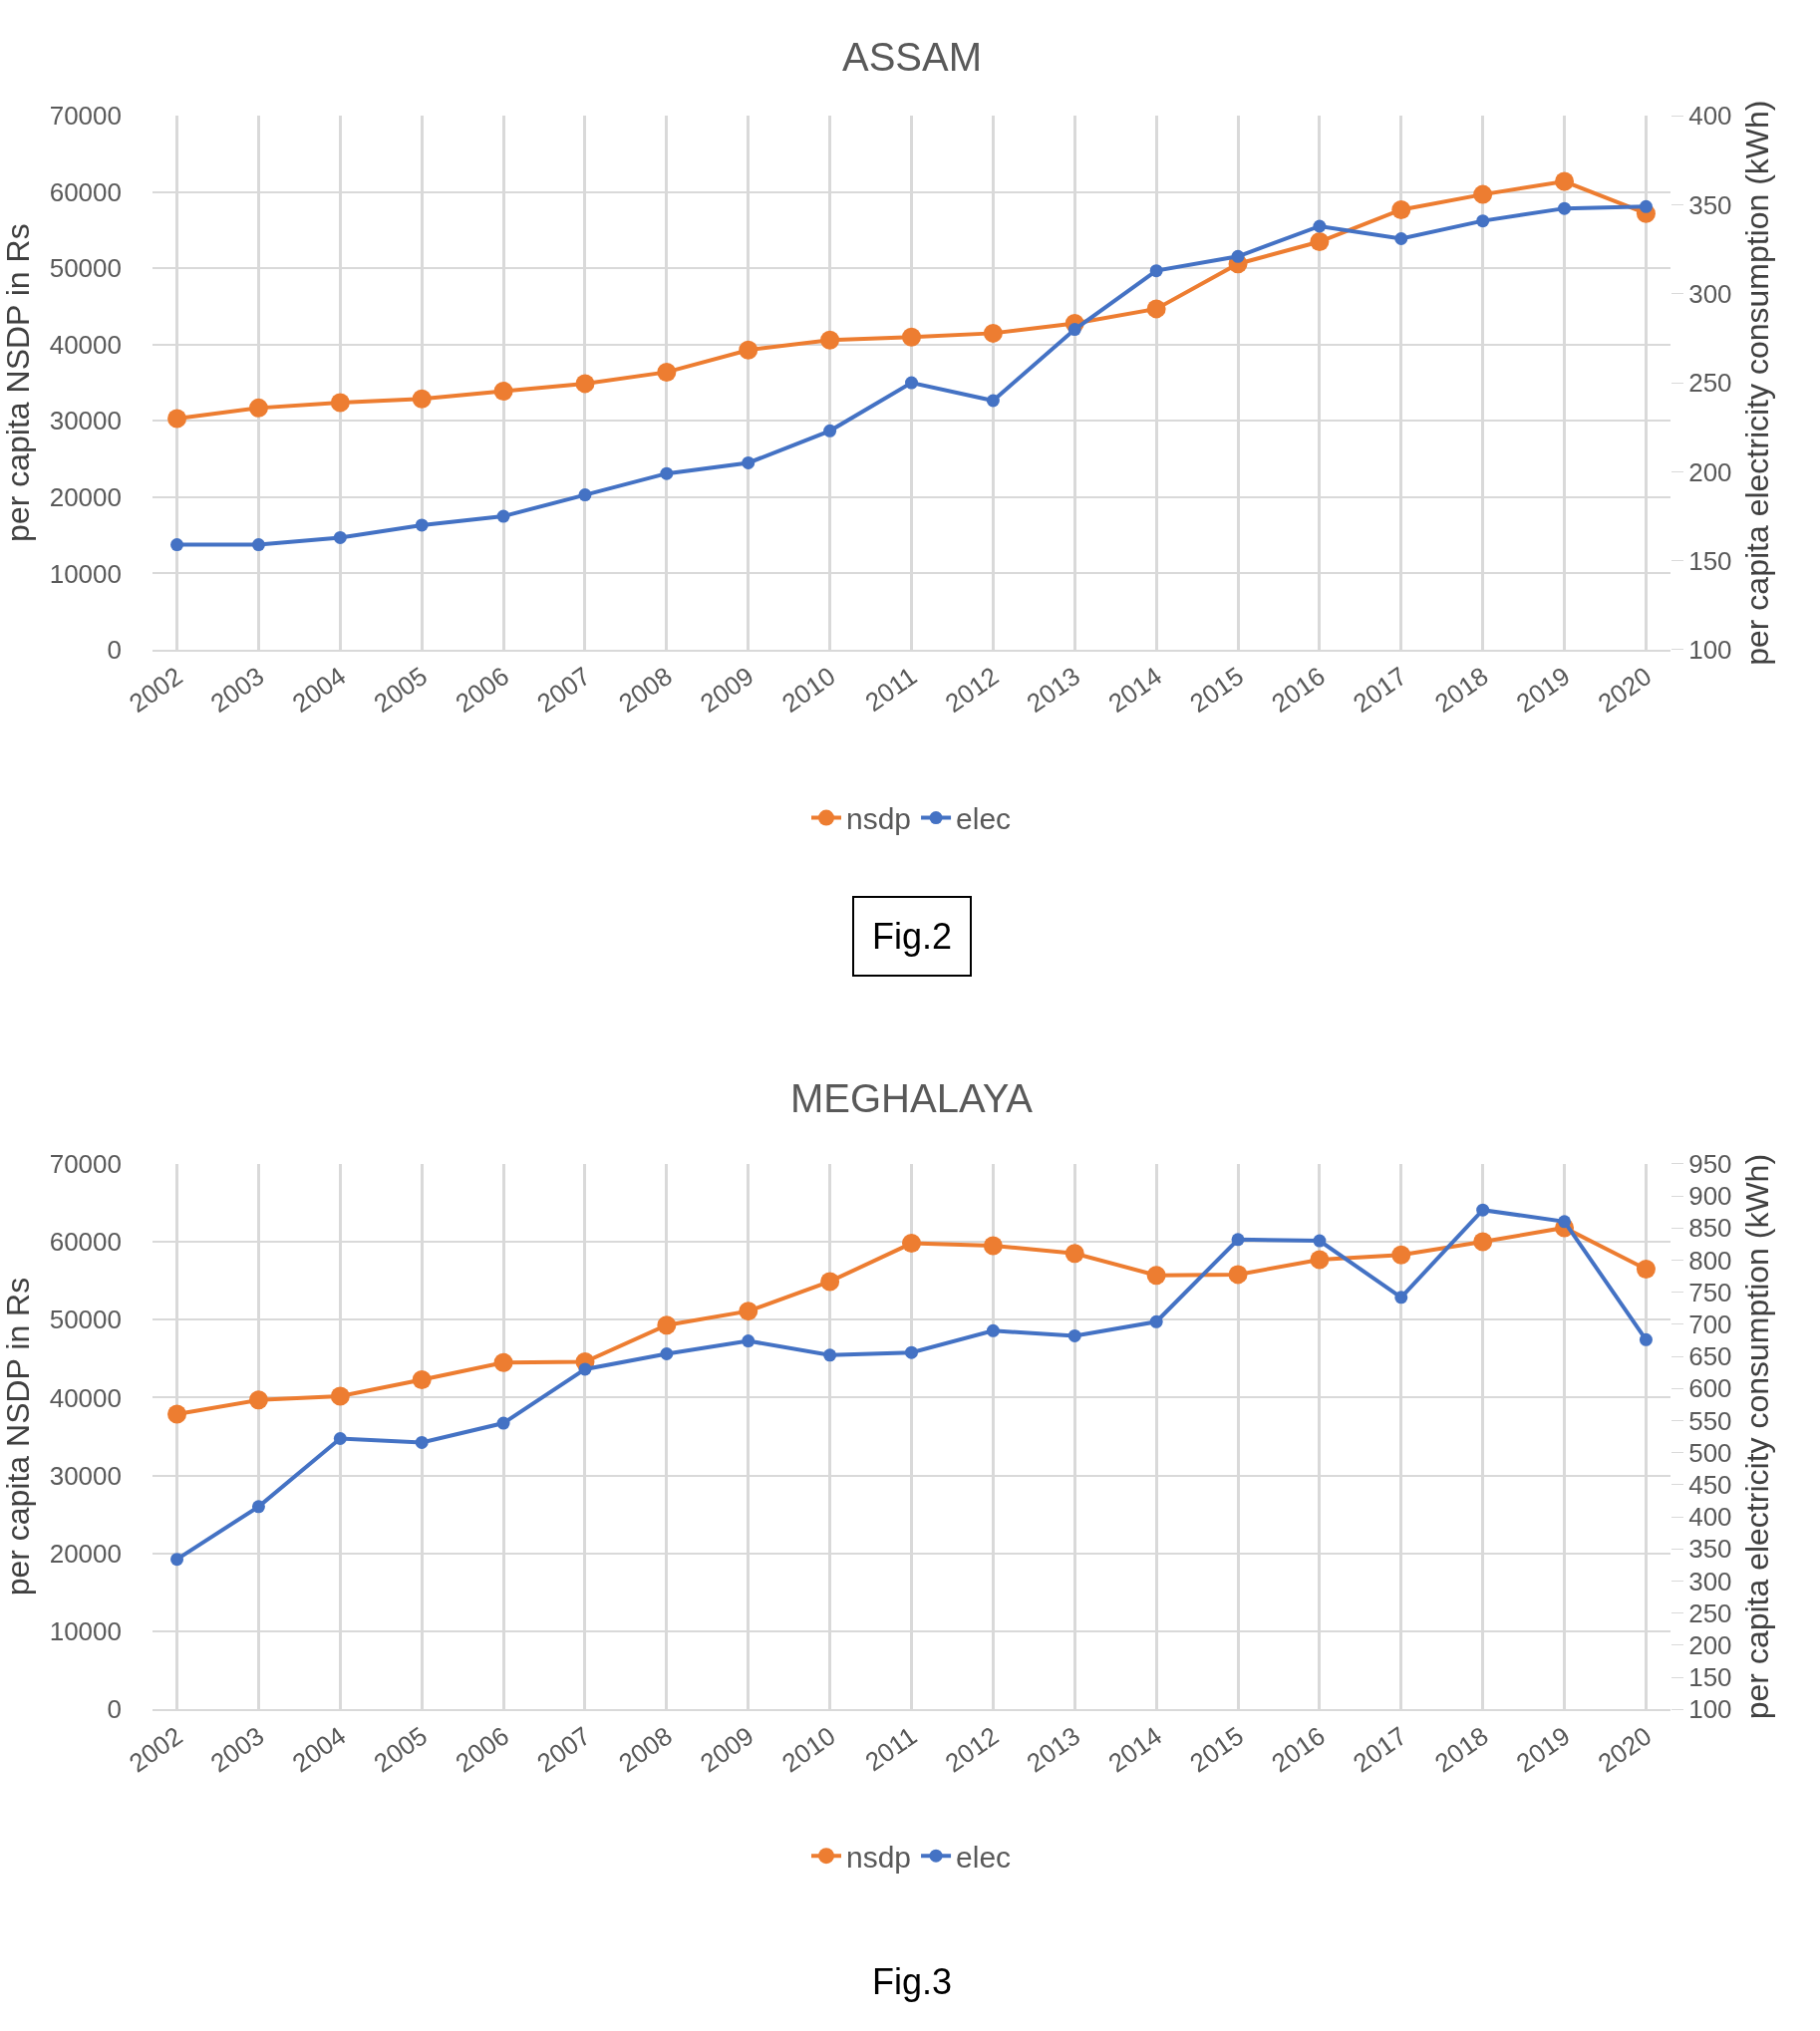  I want to click on caption: Fig.3, so click(912, 1982).